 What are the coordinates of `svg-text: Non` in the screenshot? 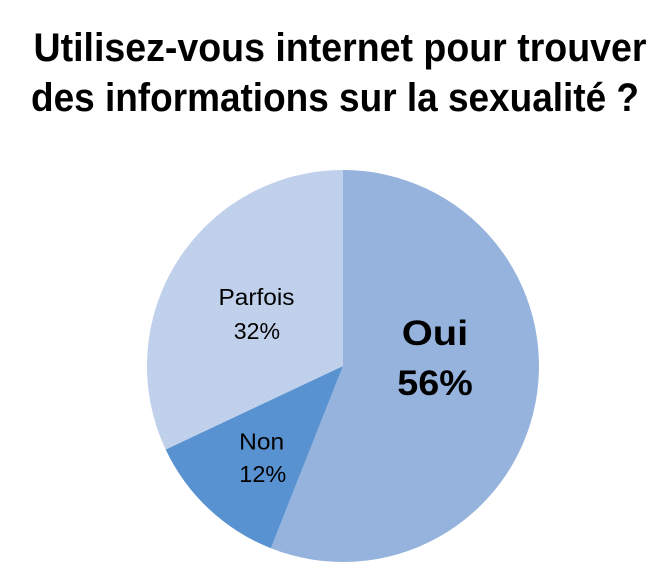 It's located at (261, 441).